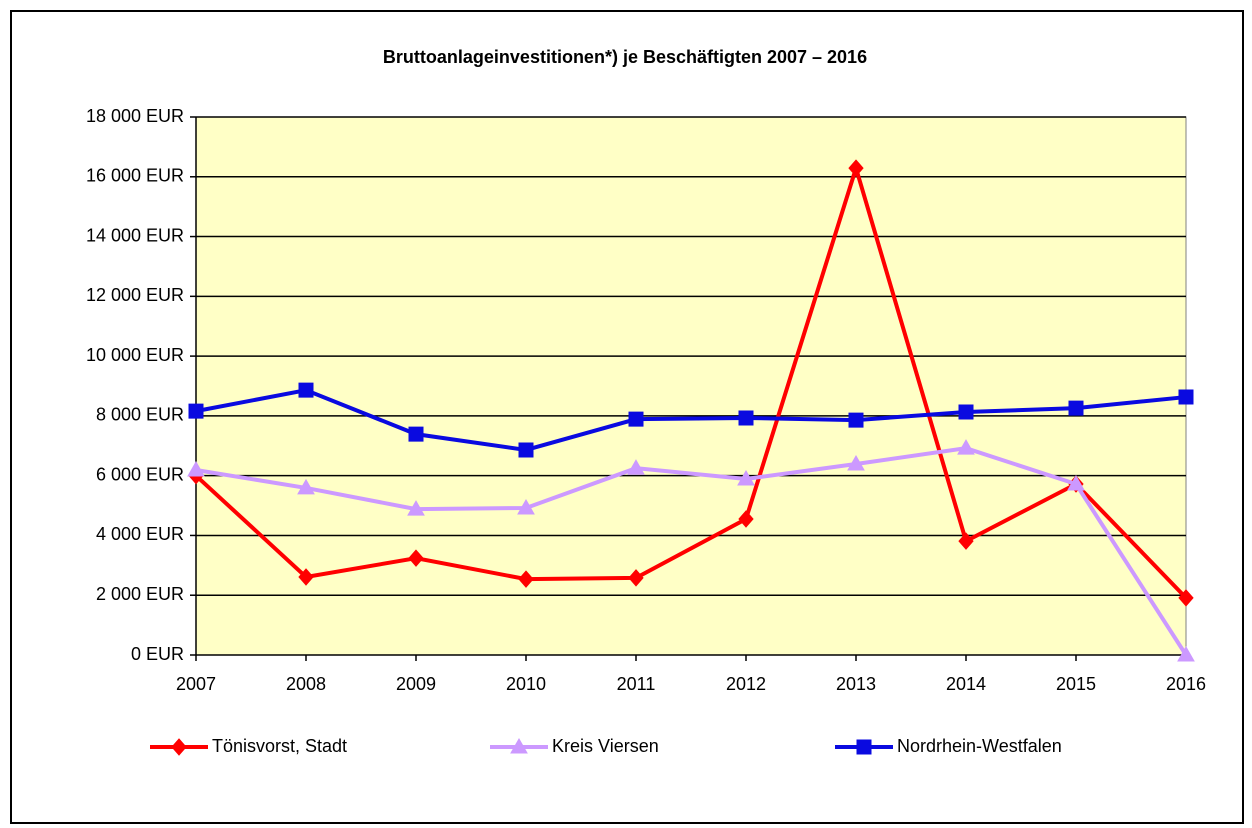  What do you see at coordinates (157, 654) in the screenshot?
I see `y-tick-label: 0 EUR` at bounding box center [157, 654].